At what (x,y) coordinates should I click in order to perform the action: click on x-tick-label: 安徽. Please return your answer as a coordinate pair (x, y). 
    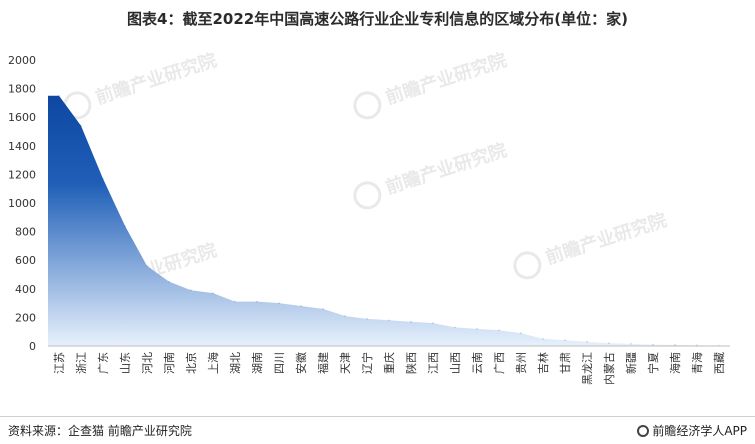
    Looking at the image, I should click on (301, 363).